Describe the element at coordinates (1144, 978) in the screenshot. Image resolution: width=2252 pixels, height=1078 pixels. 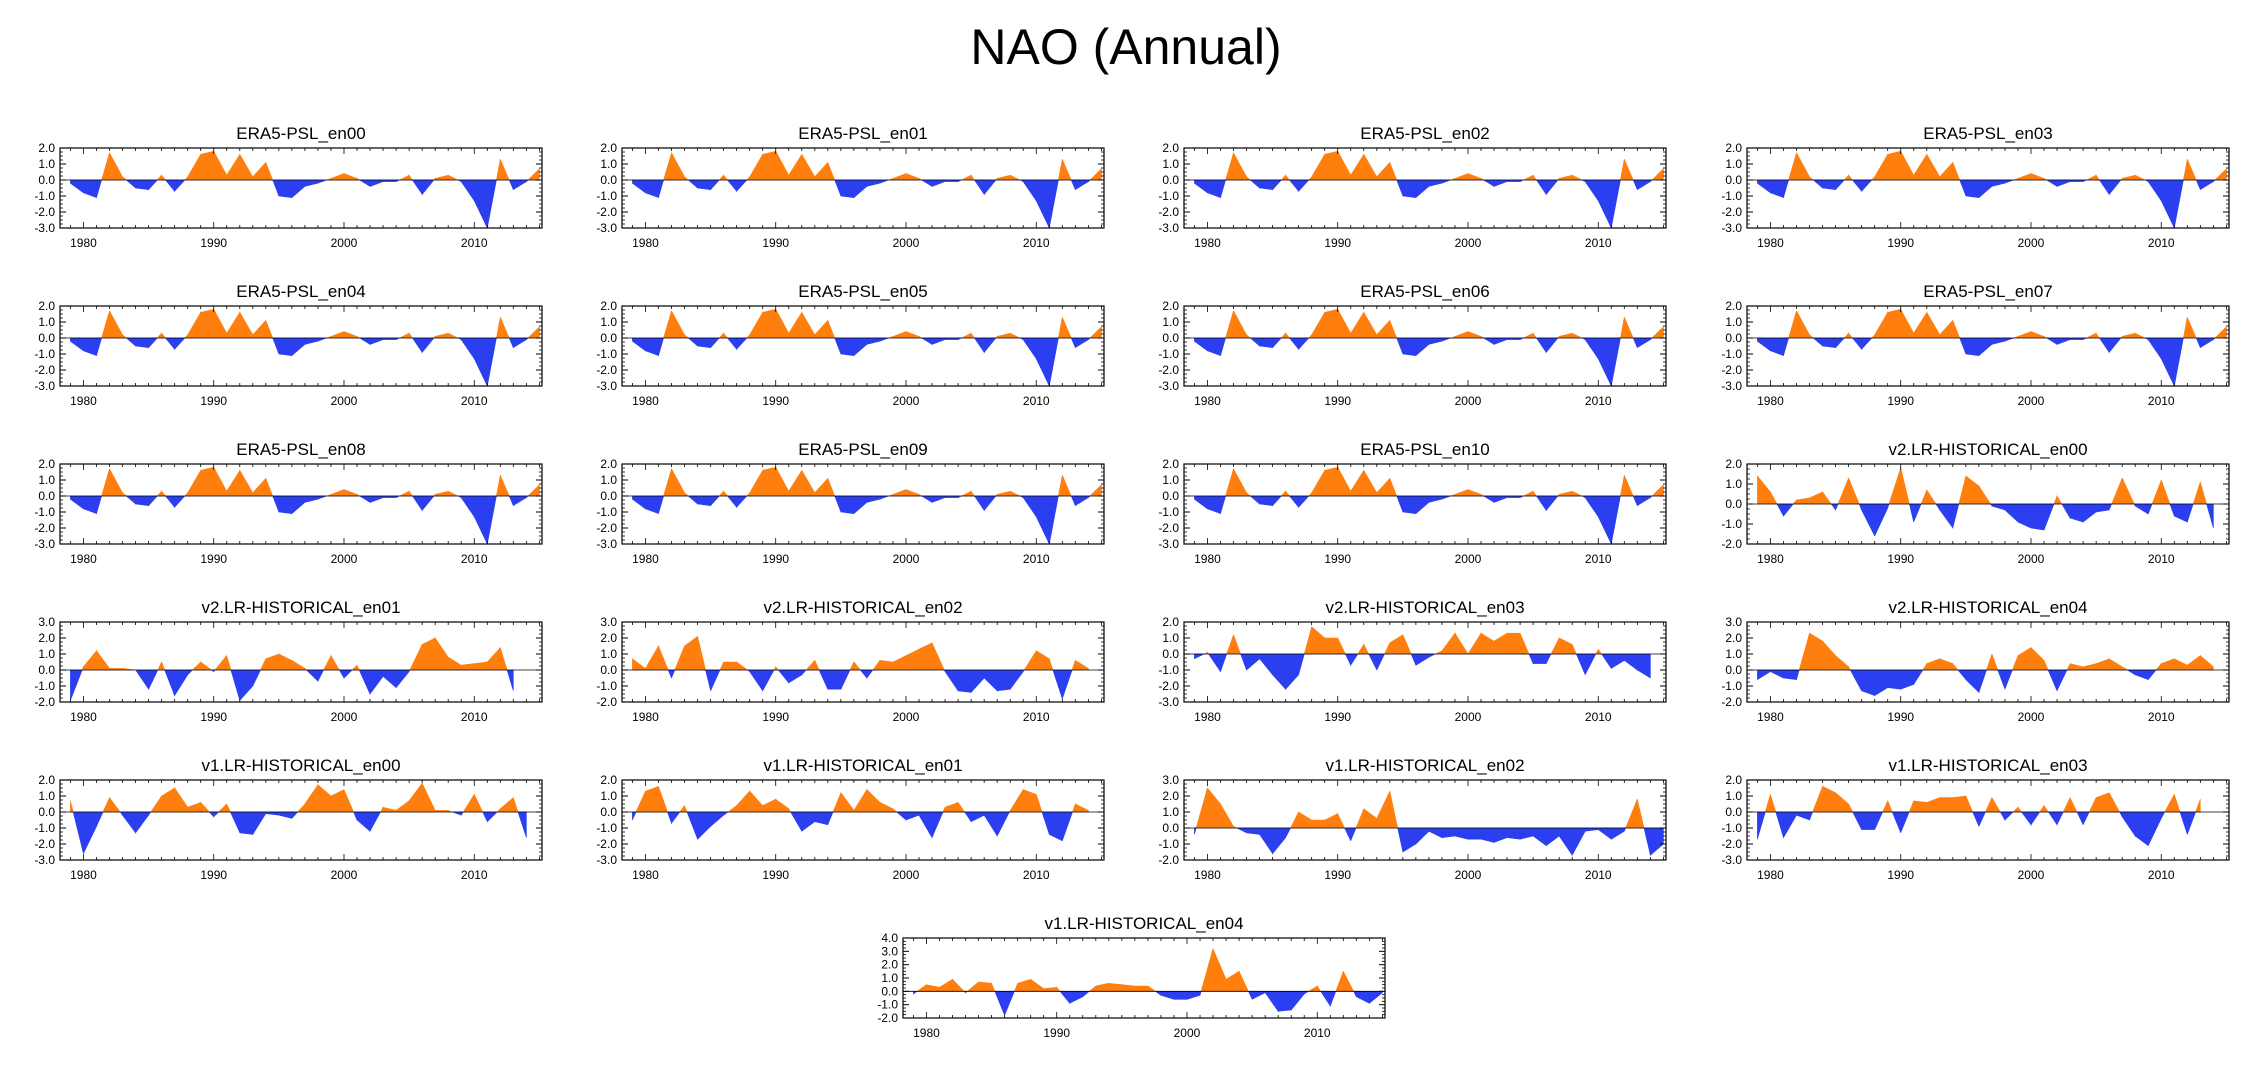
I see `plot-frame` at that location.